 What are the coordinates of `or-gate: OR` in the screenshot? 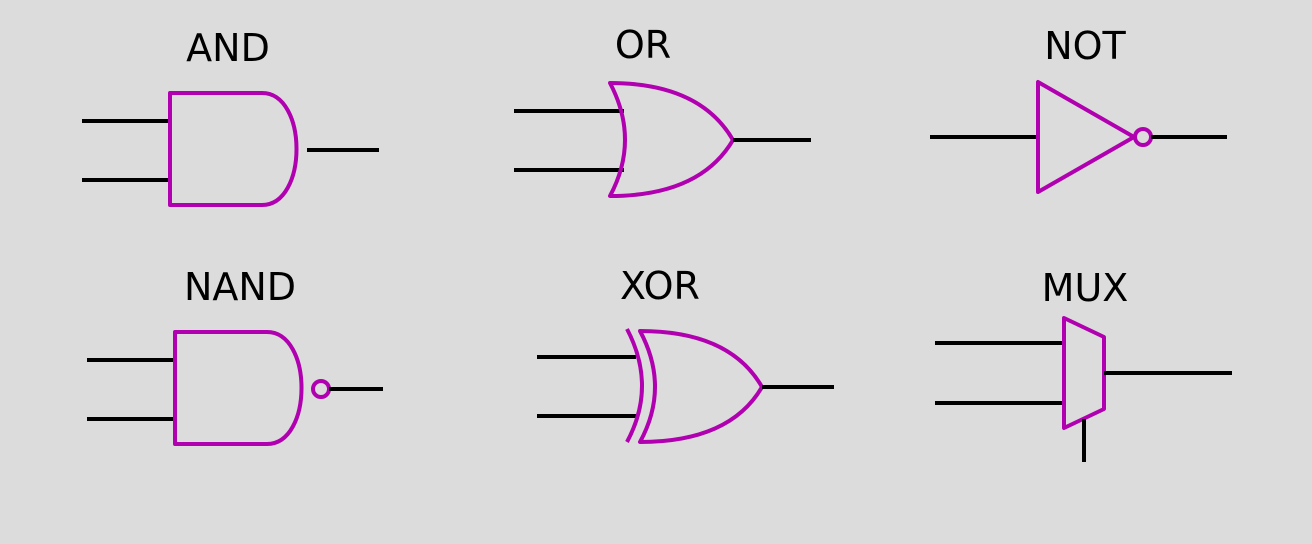 It's located at (662, 110).